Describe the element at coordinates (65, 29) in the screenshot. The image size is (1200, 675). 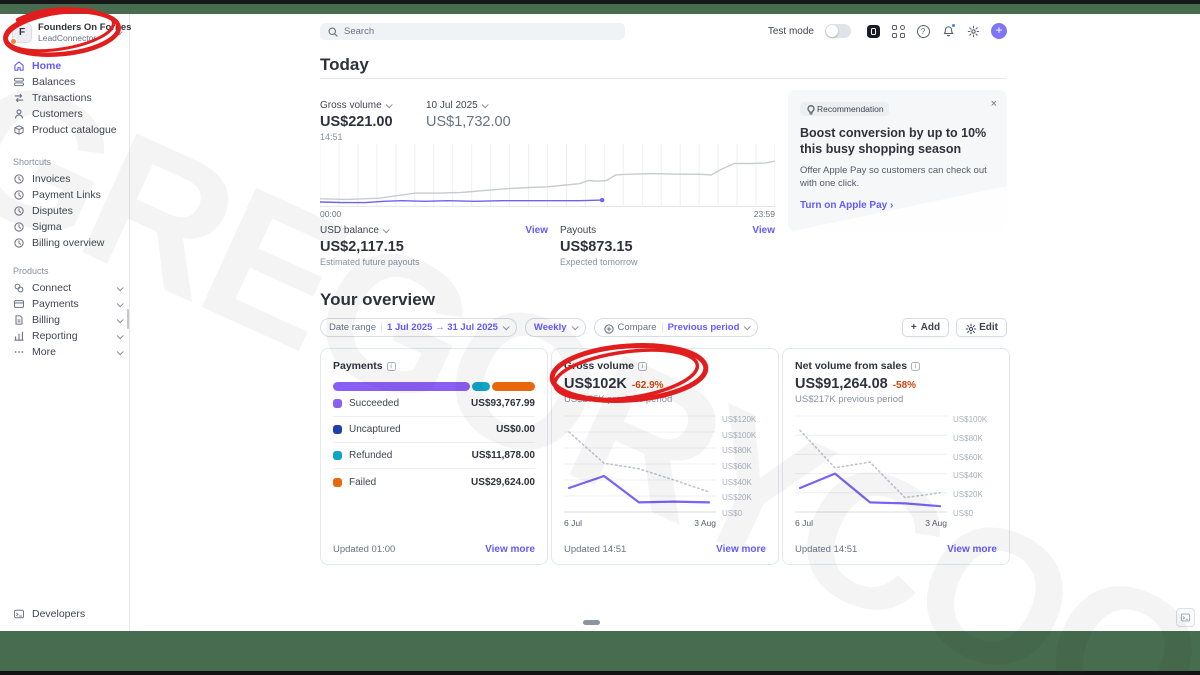
I see `account-switcher: F Founders On Forbes LeadConnector` at that location.